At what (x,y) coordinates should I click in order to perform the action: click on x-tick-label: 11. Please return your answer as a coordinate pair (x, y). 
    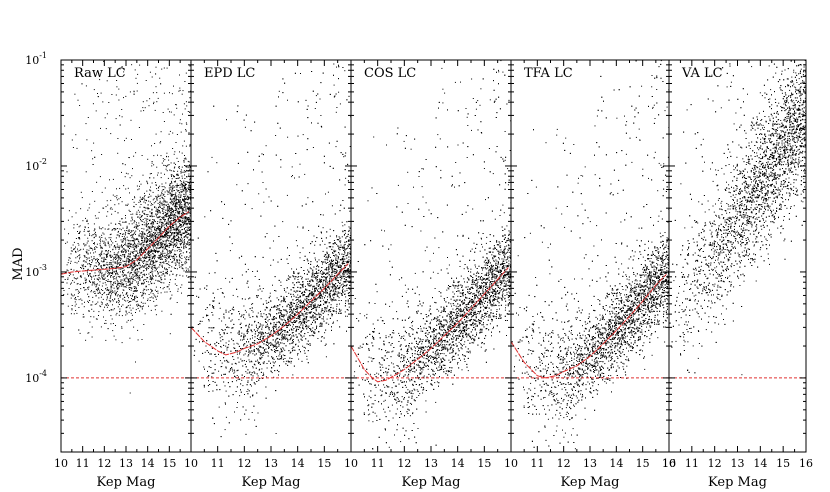
    Looking at the image, I should click on (83, 463).